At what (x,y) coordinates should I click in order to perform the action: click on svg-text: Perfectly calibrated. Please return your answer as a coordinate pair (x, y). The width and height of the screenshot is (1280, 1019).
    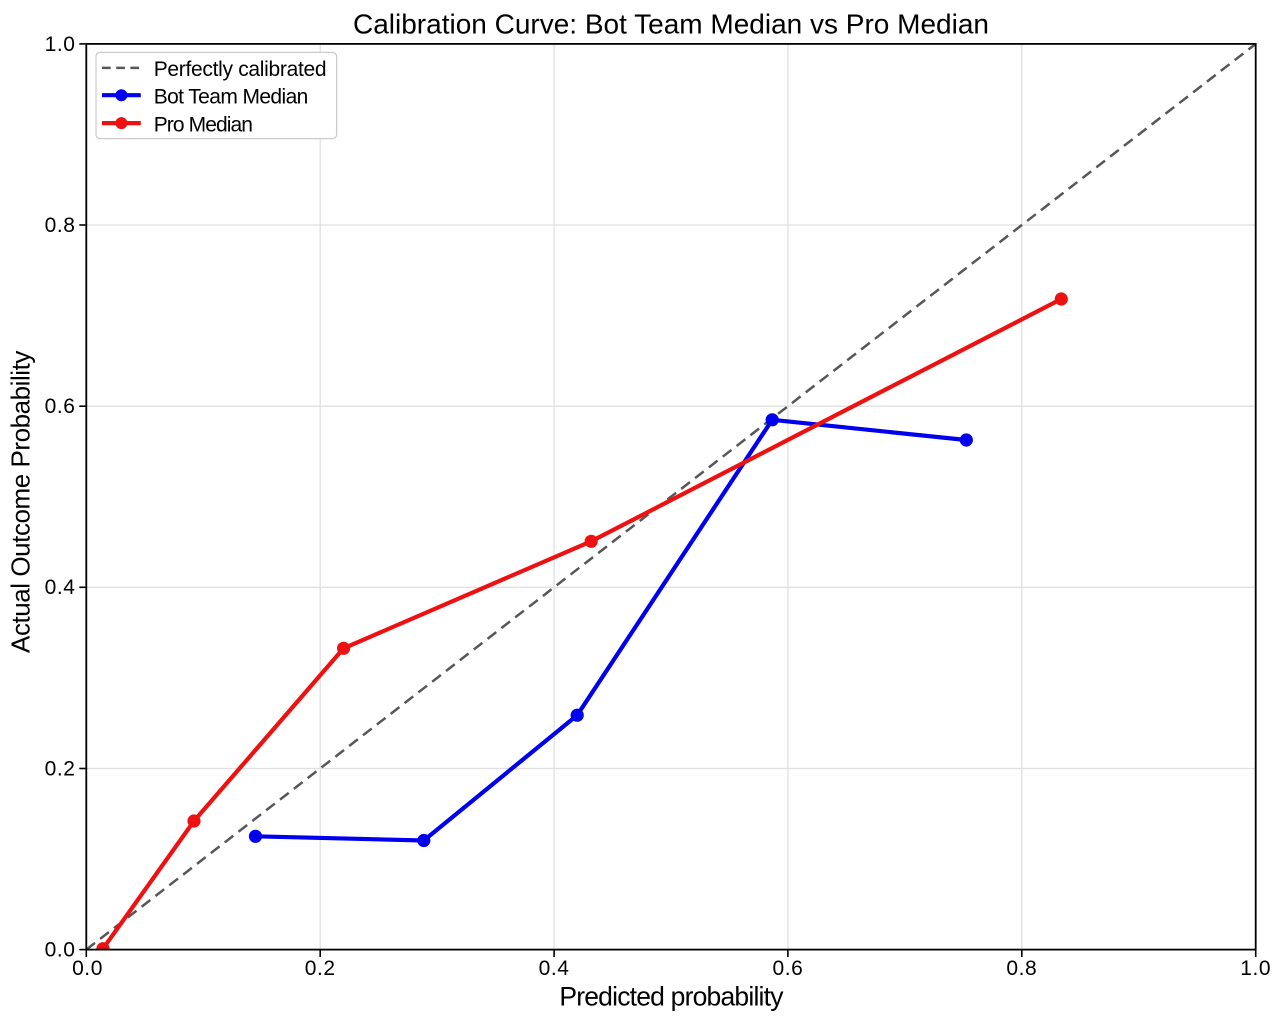
    Looking at the image, I should click on (240, 69).